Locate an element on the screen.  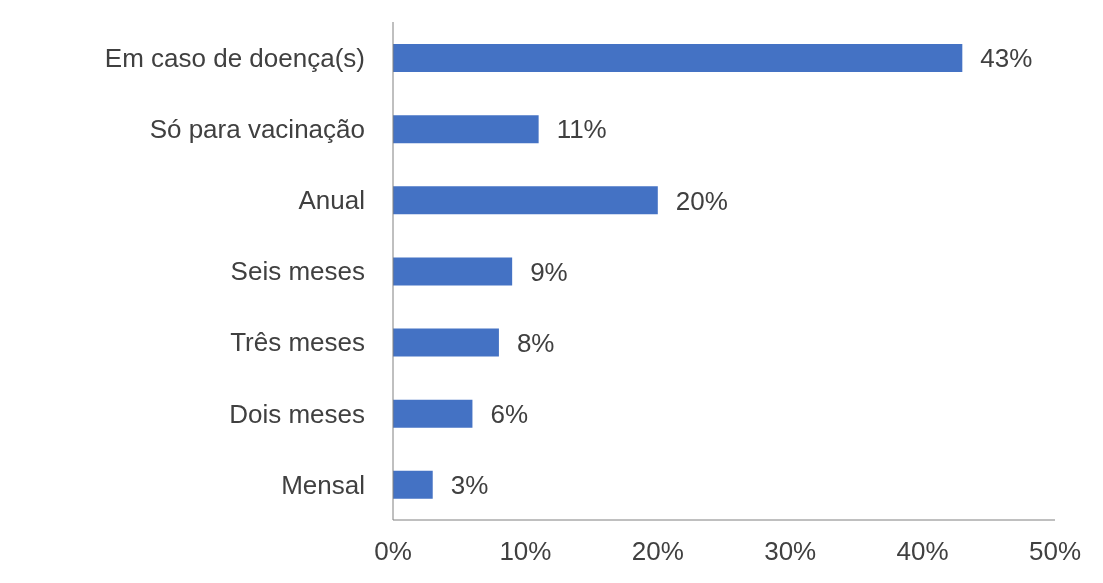
y-tick-label: Anual is located at coordinates (331, 200).